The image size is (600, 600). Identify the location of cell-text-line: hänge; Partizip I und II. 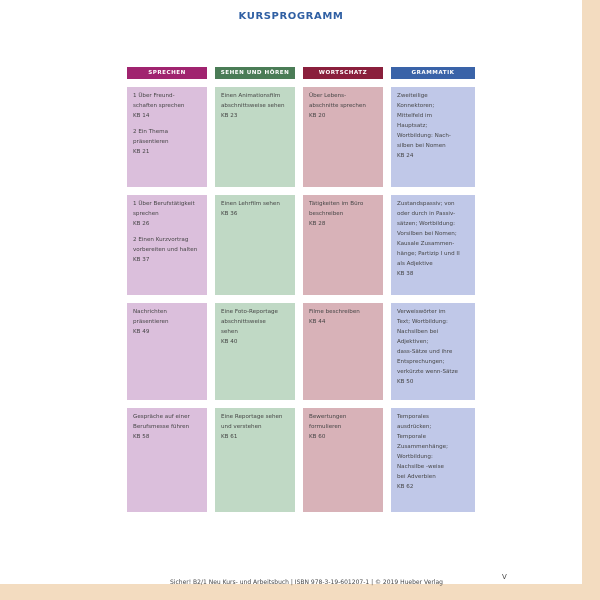
(428, 254).